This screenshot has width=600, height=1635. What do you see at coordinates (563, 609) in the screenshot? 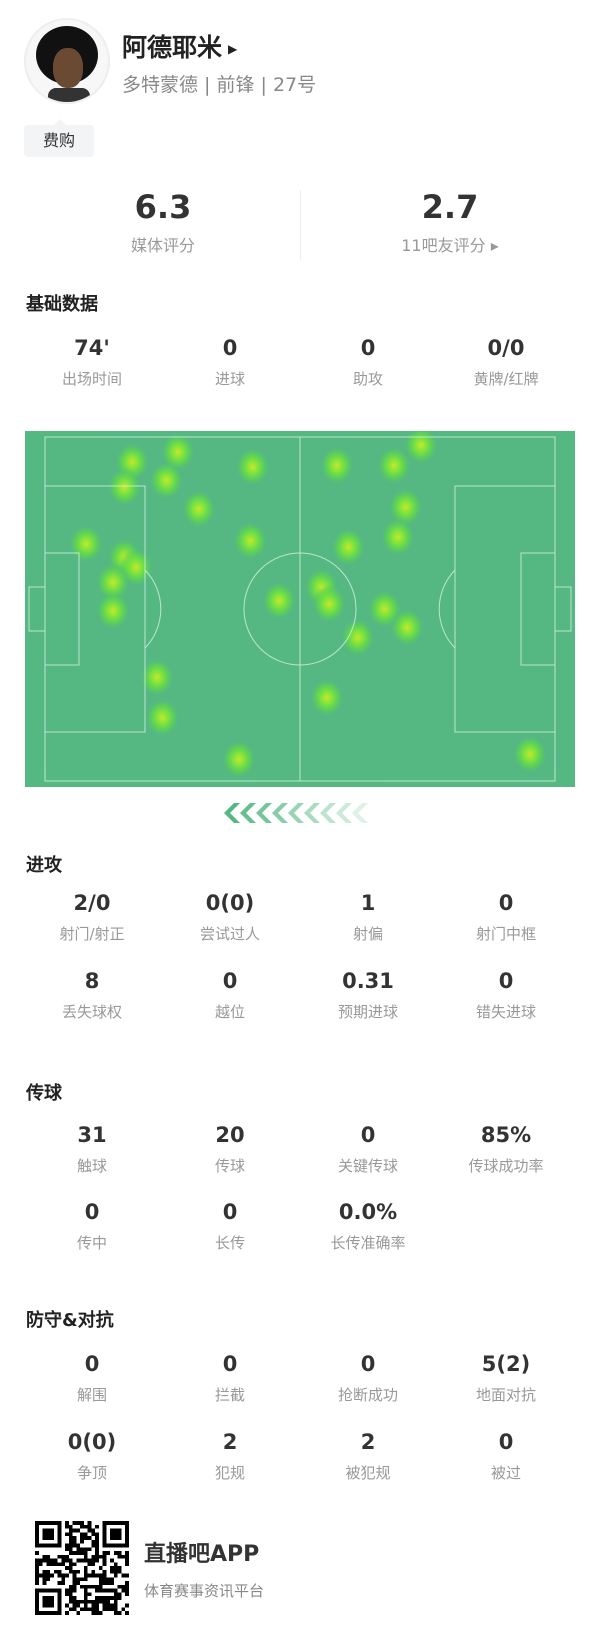
I see `right-goal` at bounding box center [563, 609].